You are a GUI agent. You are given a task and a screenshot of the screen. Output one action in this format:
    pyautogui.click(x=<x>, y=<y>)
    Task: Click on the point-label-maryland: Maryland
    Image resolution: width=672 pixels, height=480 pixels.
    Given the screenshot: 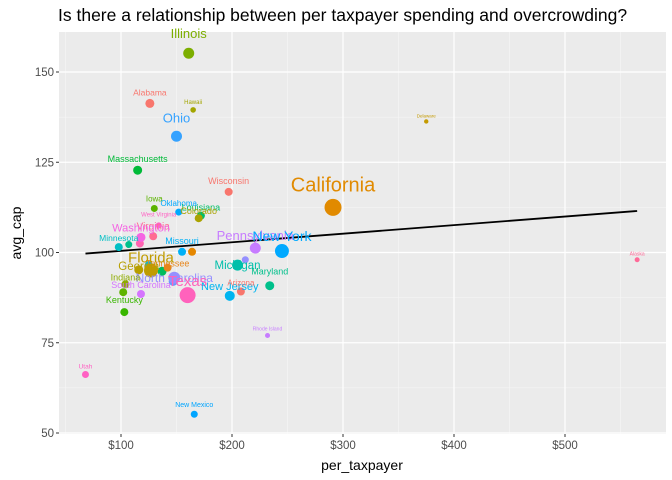 What is the action you would take?
    pyautogui.click(x=269, y=272)
    